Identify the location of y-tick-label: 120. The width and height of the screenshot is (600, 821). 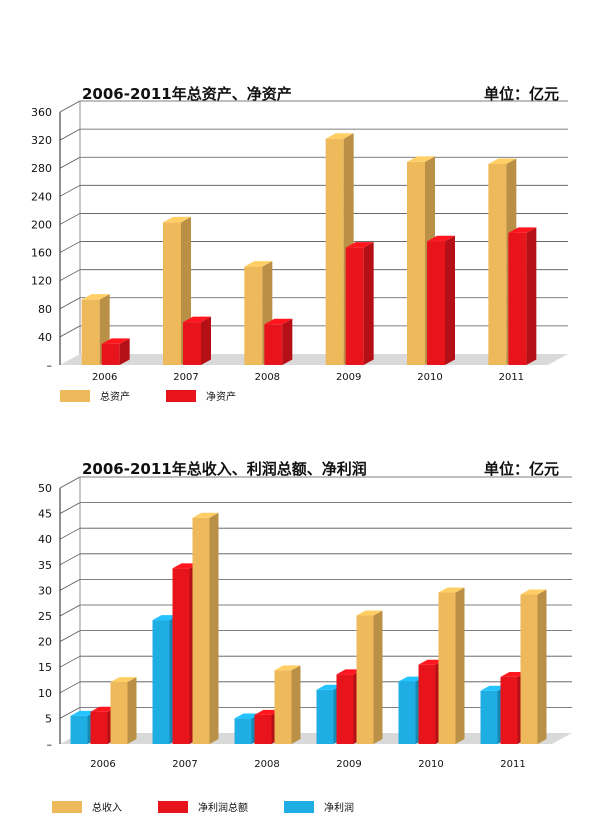
(41, 281).